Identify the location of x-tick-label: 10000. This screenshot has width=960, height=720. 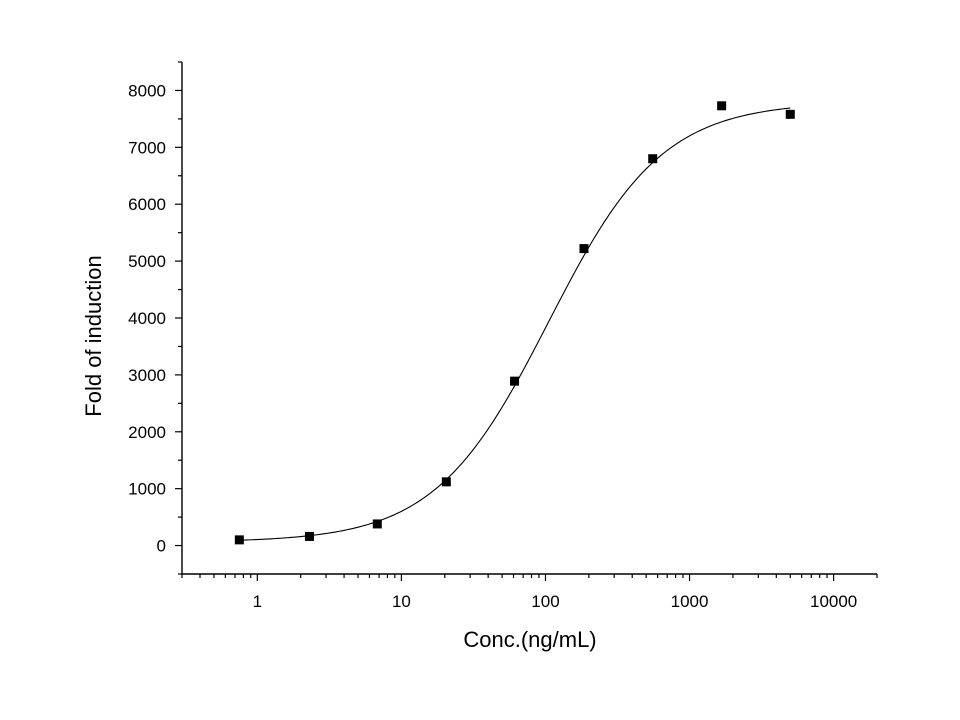
(833, 601).